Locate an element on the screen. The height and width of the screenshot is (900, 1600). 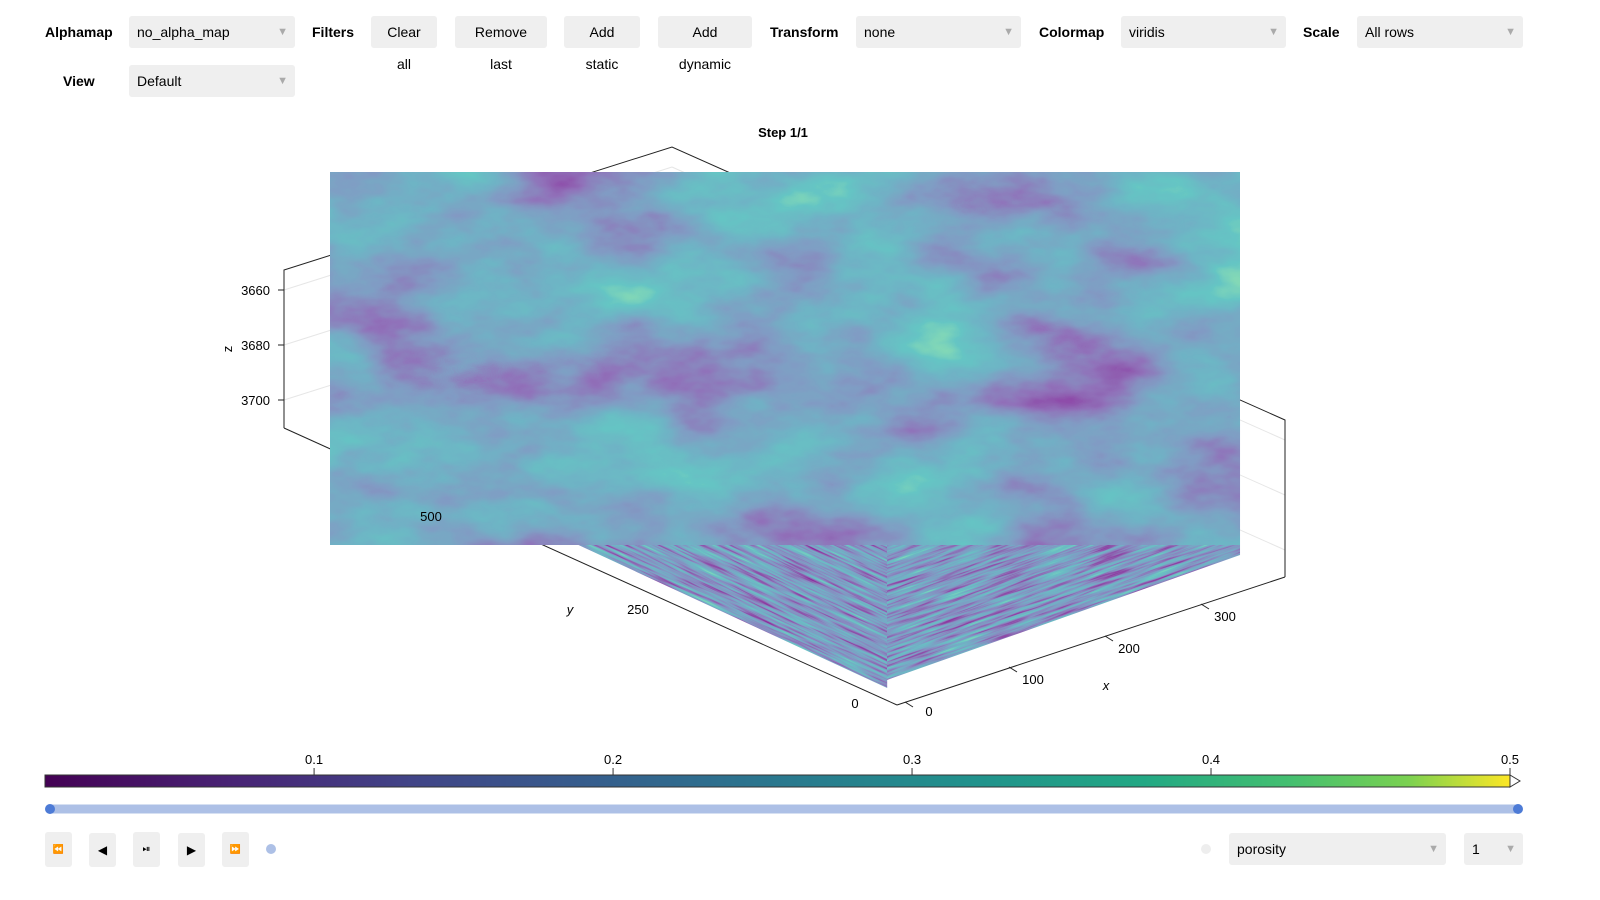
variable-dropdown: porosity ▼ is located at coordinates (1337, 849).